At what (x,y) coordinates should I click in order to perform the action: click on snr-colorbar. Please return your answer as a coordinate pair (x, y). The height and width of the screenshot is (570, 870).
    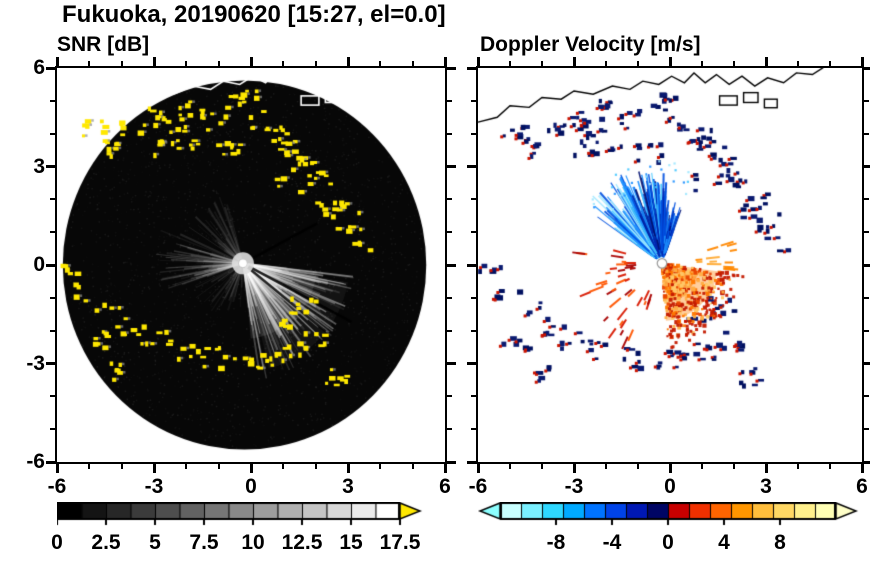
    Looking at the image, I should click on (247, 515).